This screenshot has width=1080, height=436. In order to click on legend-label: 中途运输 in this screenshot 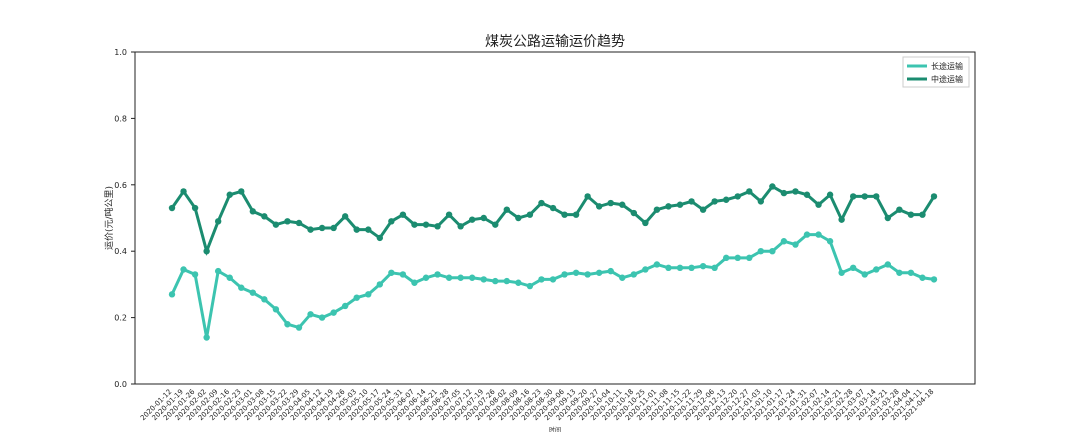, I will do `click(947, 79)`.